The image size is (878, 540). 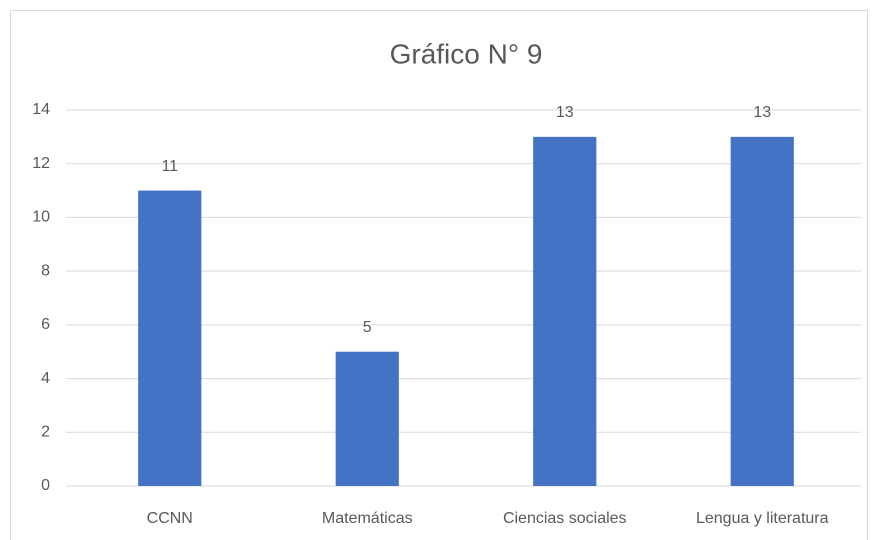 I want to click on y-tick-label: 14, so click(x=41, y=109).